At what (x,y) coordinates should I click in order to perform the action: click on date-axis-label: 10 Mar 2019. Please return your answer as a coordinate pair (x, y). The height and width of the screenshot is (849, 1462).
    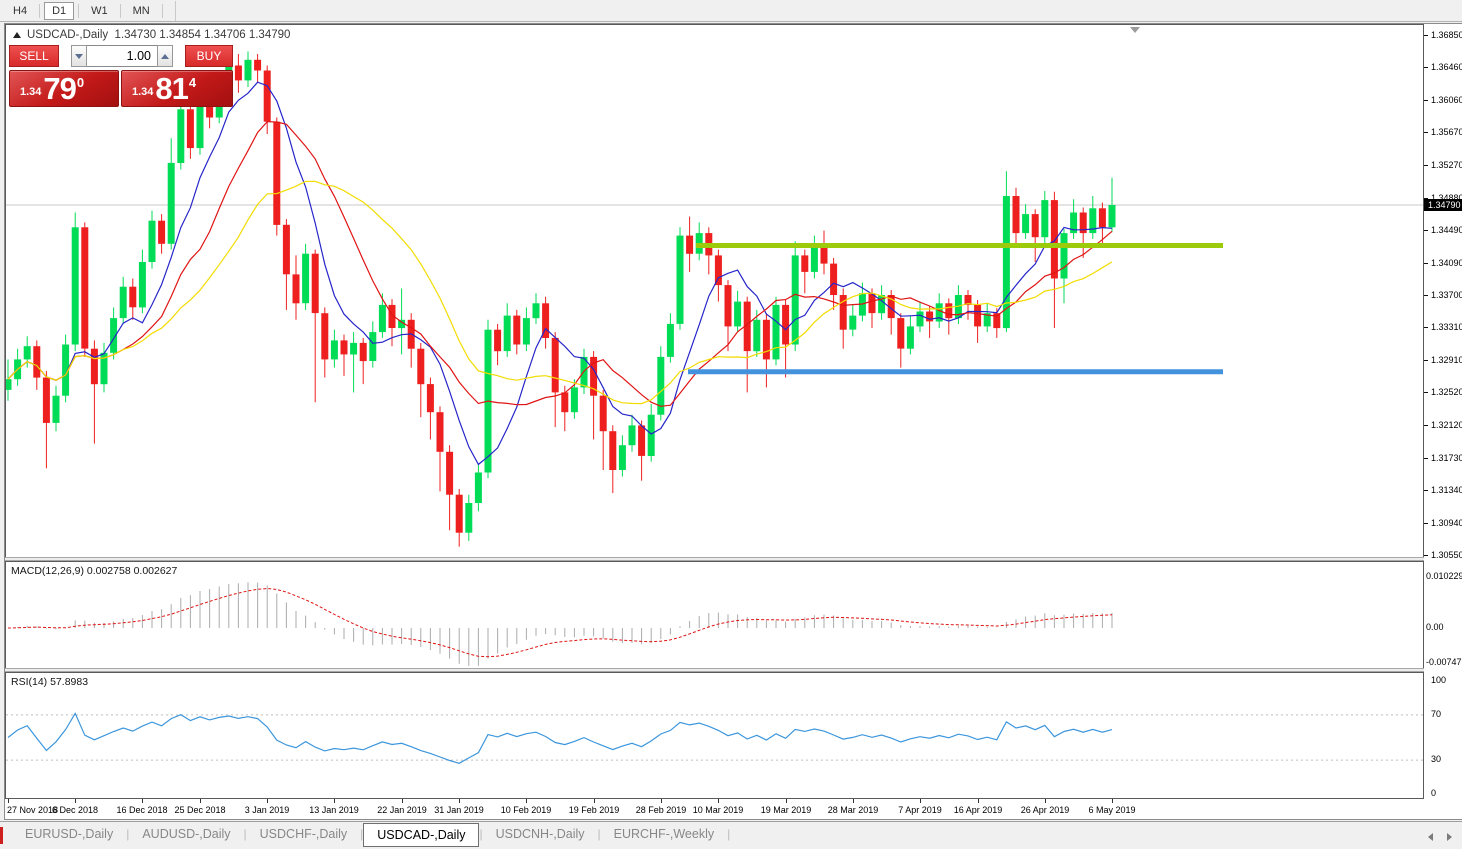
    Looking at the image, I should click on (718, 810).